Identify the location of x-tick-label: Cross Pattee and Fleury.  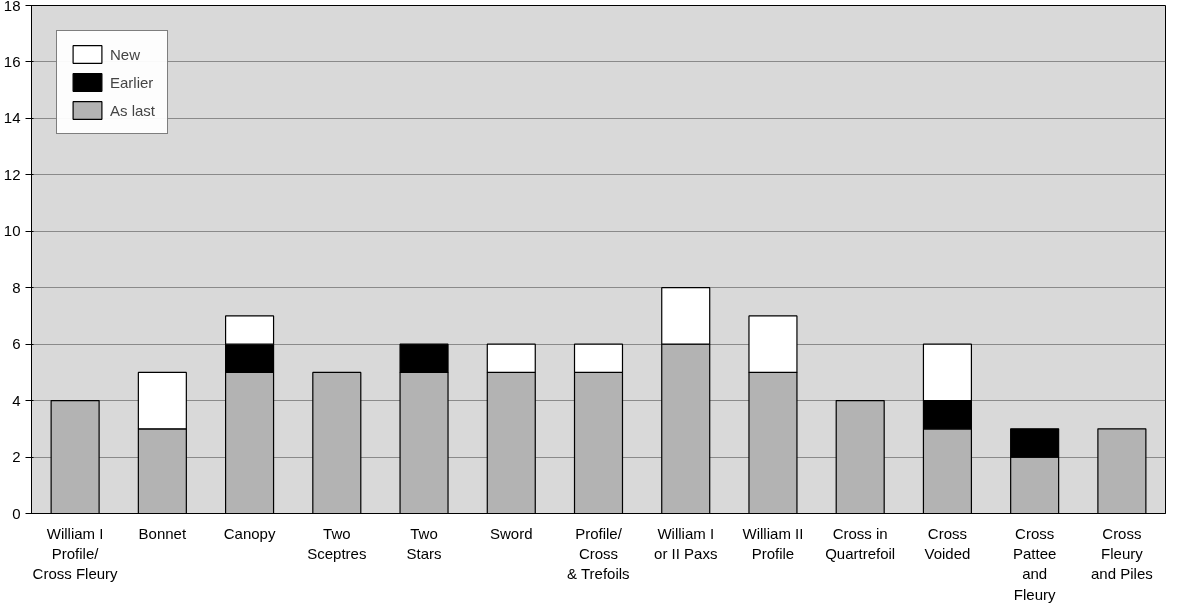
(1034, 563).